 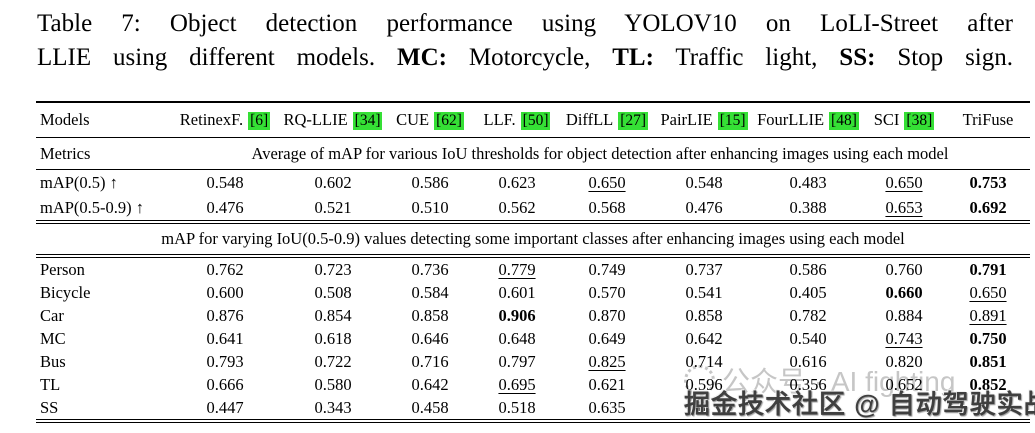 What do you see at coordinates (791, 119) in the screenshot?
I see `model-name: FourLLIE` at bounding box center [791, 119].